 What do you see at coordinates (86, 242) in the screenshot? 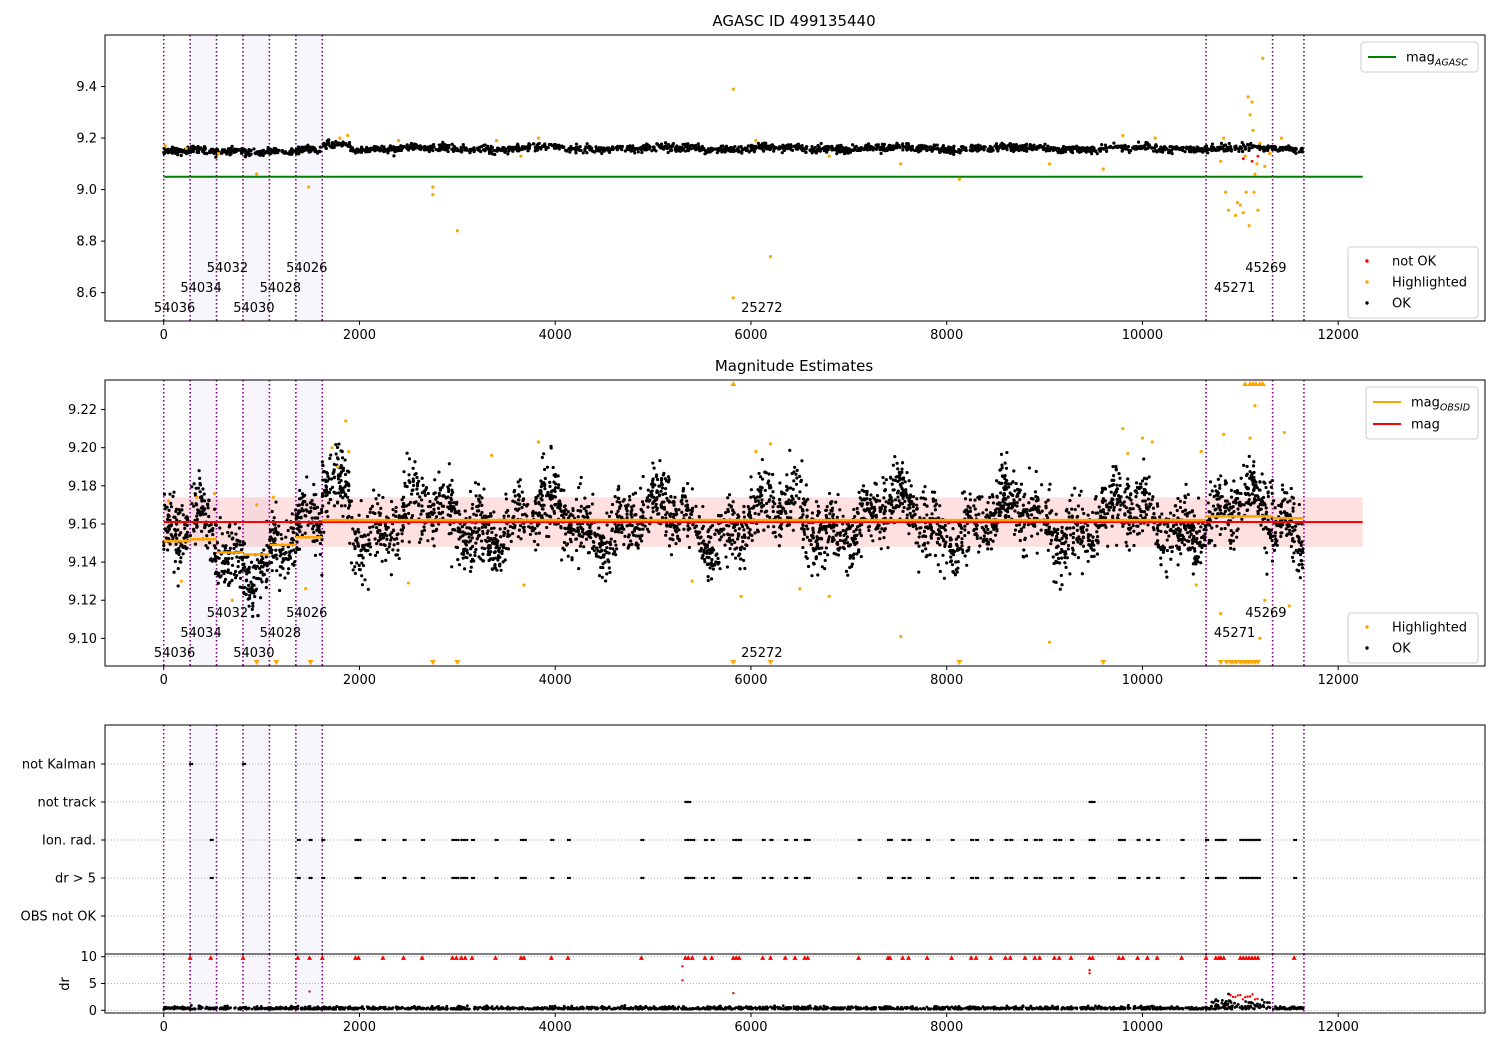
I see `agasc-ytick-label: 8.8` at bounding box center [86, 242].